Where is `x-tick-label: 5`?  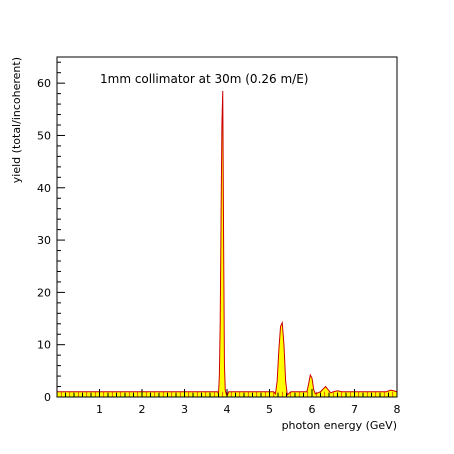
x-tick-label: 5 is located at coordinates (269, 409).